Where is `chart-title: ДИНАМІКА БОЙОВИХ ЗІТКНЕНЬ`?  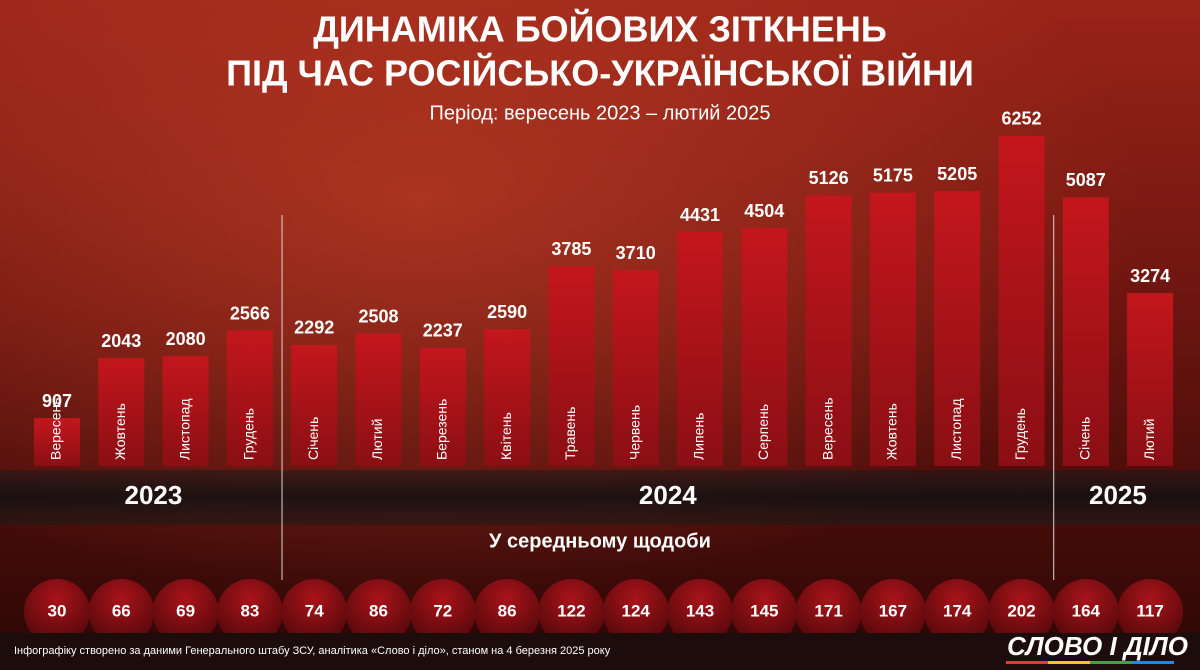
chart-title: ДИНАМІКА БОЙОВИХ ЗІТКНЕНЬ is located at coordinates (600, 29).